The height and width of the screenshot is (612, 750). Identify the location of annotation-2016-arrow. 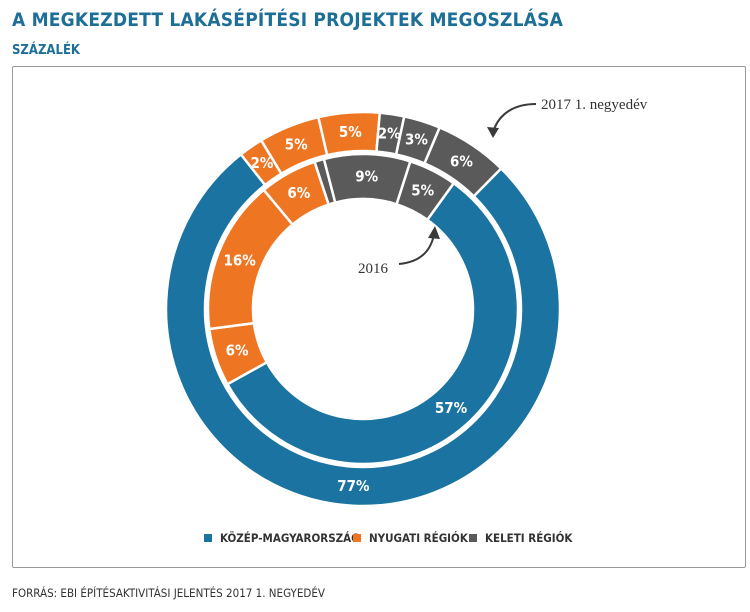
(416, 249).